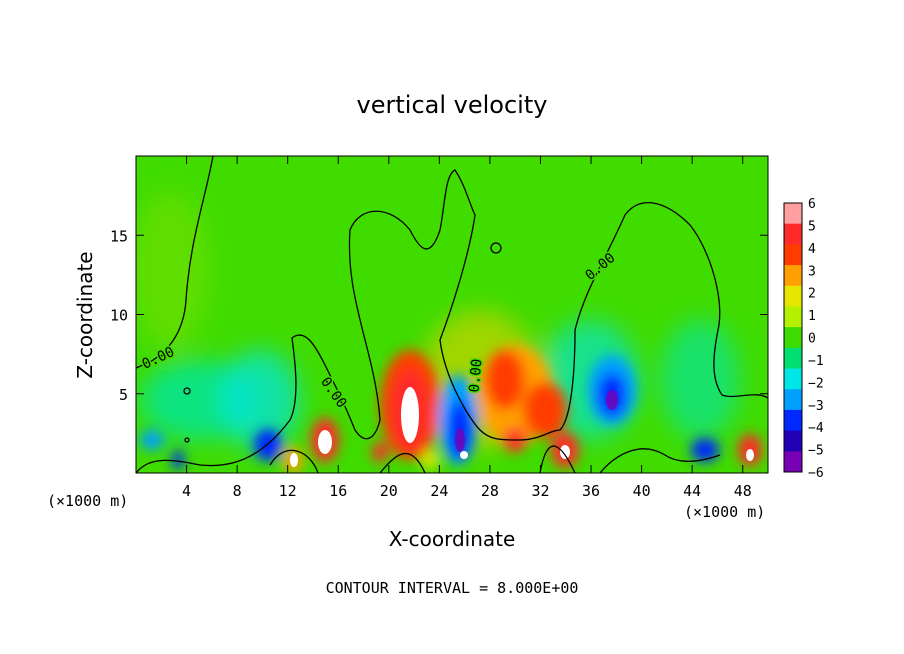 Image resolution: width=904 pixels, height=654 pixels. What do you see at coordinates (288, 491) in the screenshot?
I see `x-tick-label: 12` at bounding box center [288, 491].